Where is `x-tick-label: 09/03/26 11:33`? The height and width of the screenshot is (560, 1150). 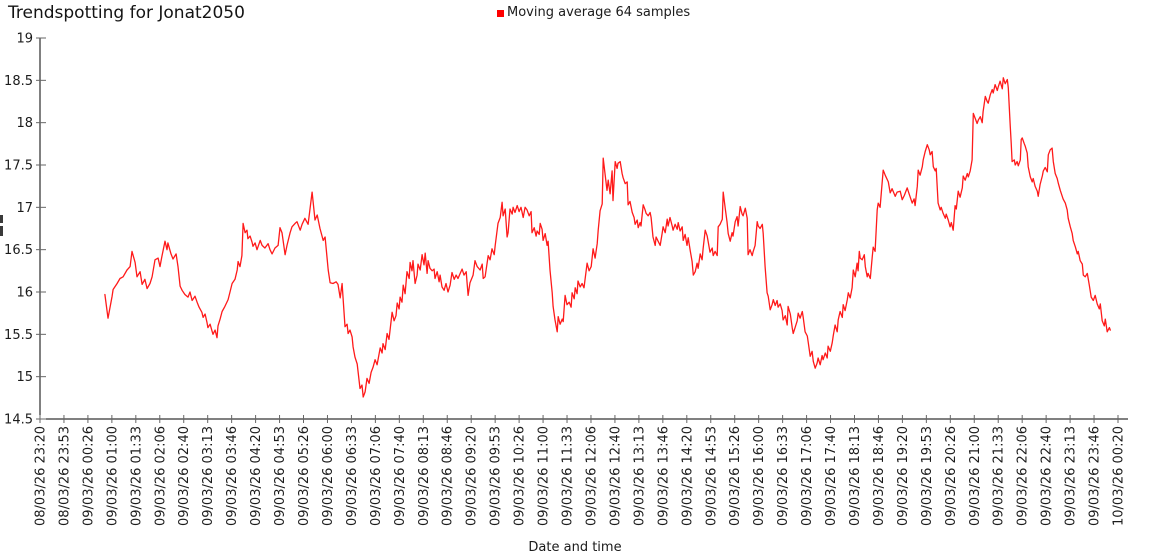 x-tick-label: 09/03/26 11:33 is located at coordinates (568, 476).